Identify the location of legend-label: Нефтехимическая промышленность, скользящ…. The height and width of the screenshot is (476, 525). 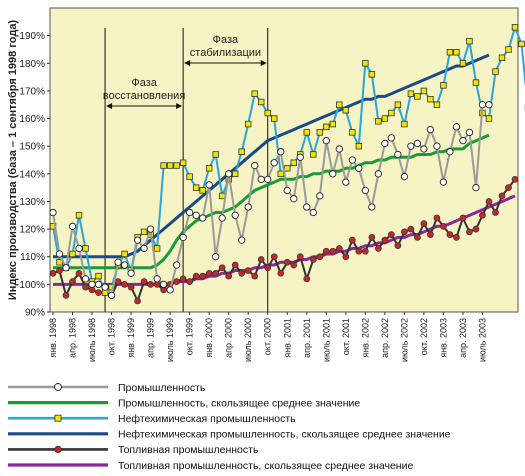
(284, 435).